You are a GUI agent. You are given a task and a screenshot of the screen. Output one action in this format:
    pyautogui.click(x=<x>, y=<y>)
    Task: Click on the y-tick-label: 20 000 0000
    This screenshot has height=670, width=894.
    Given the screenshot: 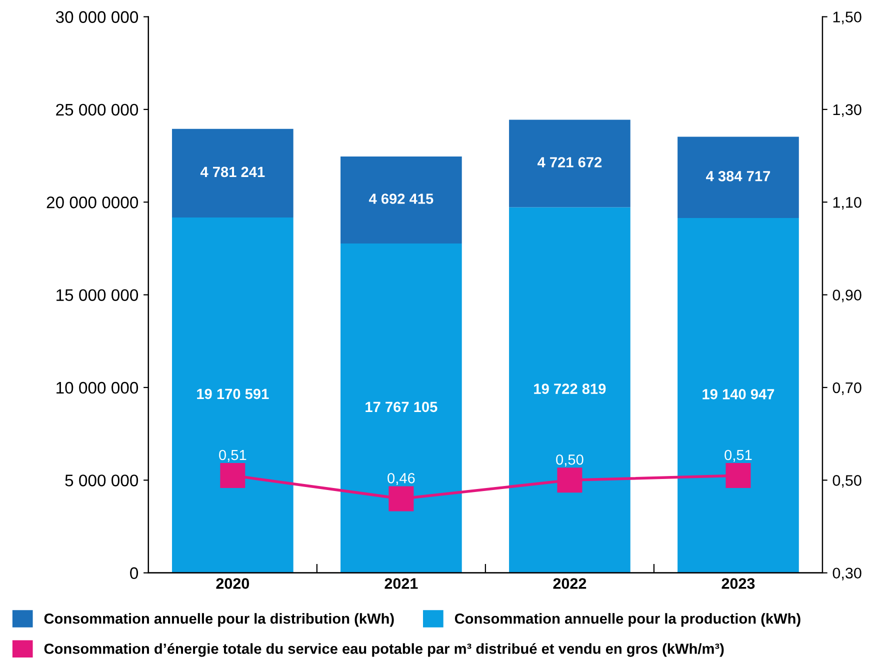 What is the action you would take?
    pyautogui.click(x=92, y=202)
    